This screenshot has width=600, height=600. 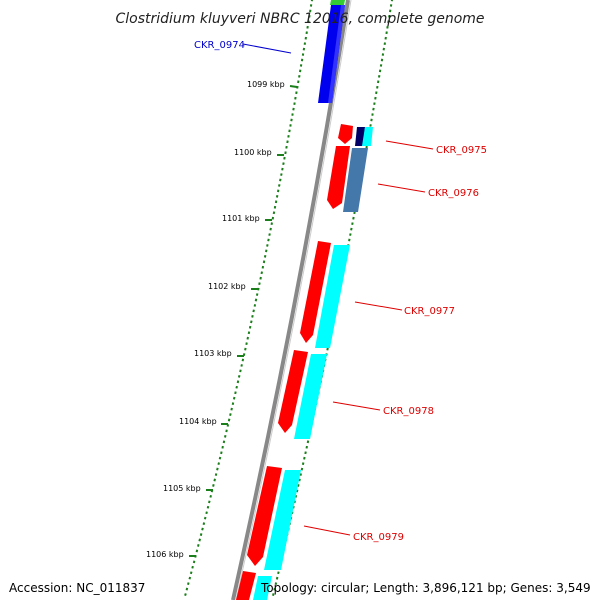 What do you see at coordinates (355, 180) in the screenshot?
I see `gene-ckr-0976-blue` at bounding box center [355, 180].